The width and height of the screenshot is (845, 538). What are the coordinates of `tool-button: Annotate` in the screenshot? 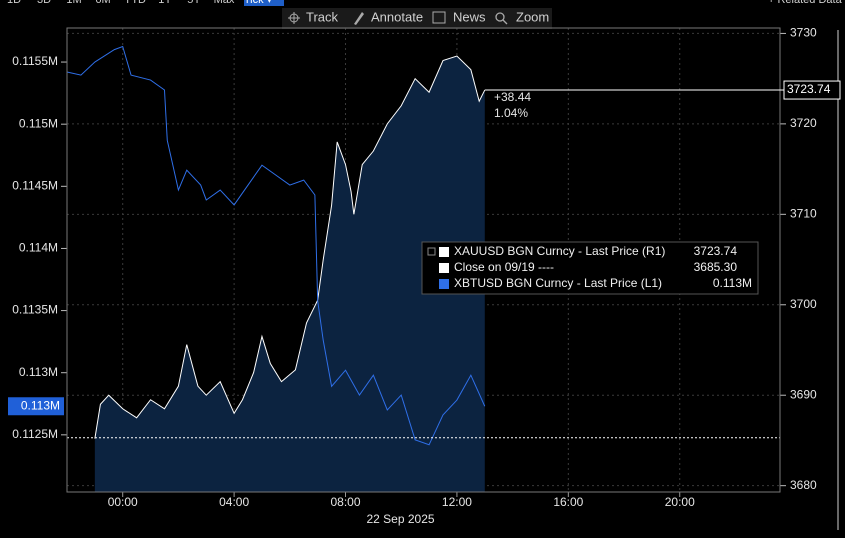 It's located at (397, 16).